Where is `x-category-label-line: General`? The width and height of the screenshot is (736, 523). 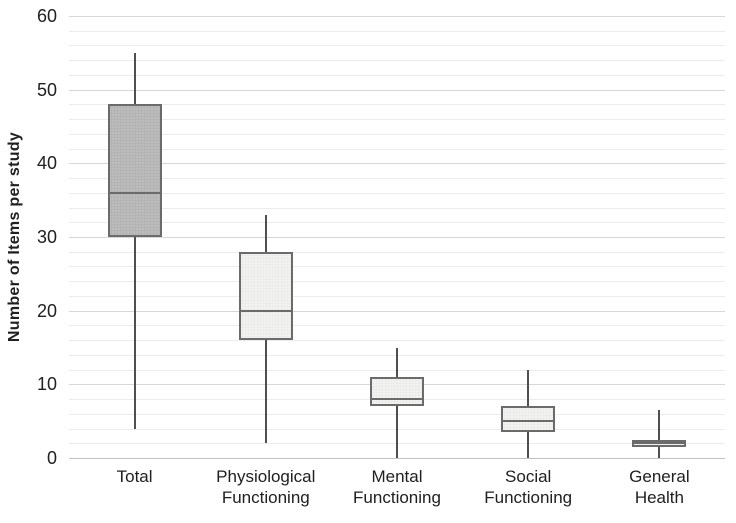 x-category-label-line: General is located at coordinates (659, 476).